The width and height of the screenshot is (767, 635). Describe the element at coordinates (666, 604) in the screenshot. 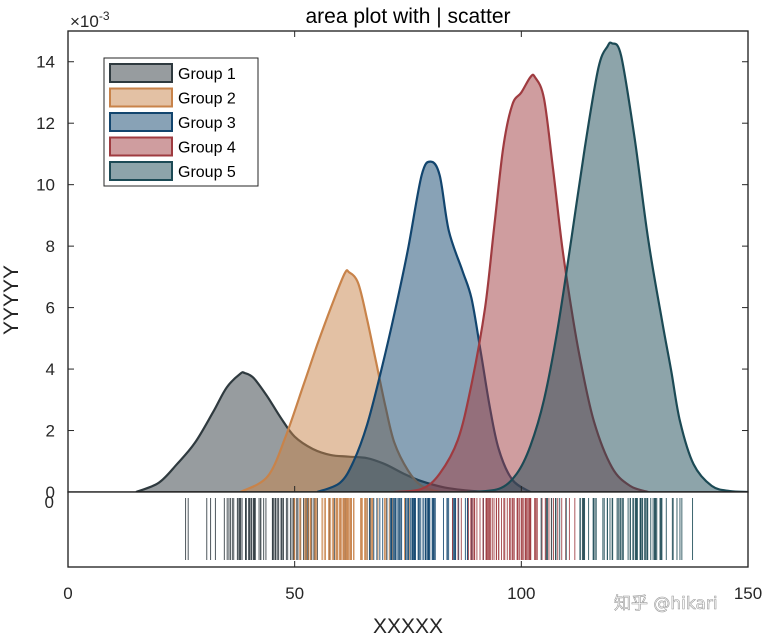

I see `watermark: 知乎 @hikari` at that location.